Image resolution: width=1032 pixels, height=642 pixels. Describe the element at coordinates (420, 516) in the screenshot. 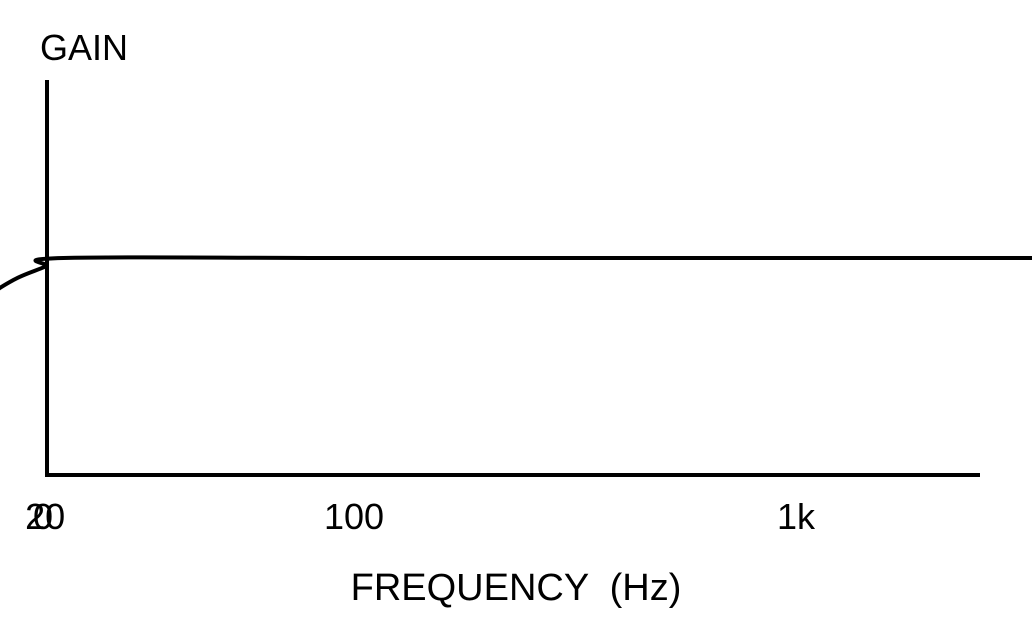

I see `x-tick-labels: 010201001k5k10k50k` at that location.